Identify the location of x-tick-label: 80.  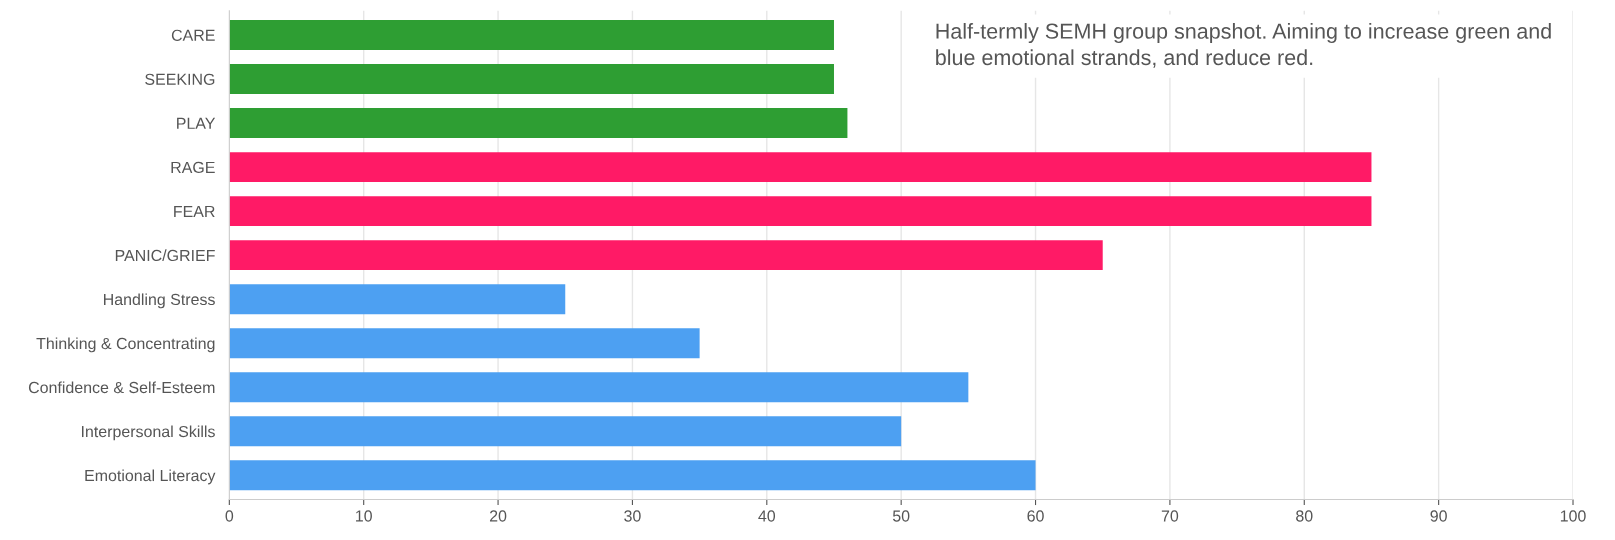
(1304, 516).